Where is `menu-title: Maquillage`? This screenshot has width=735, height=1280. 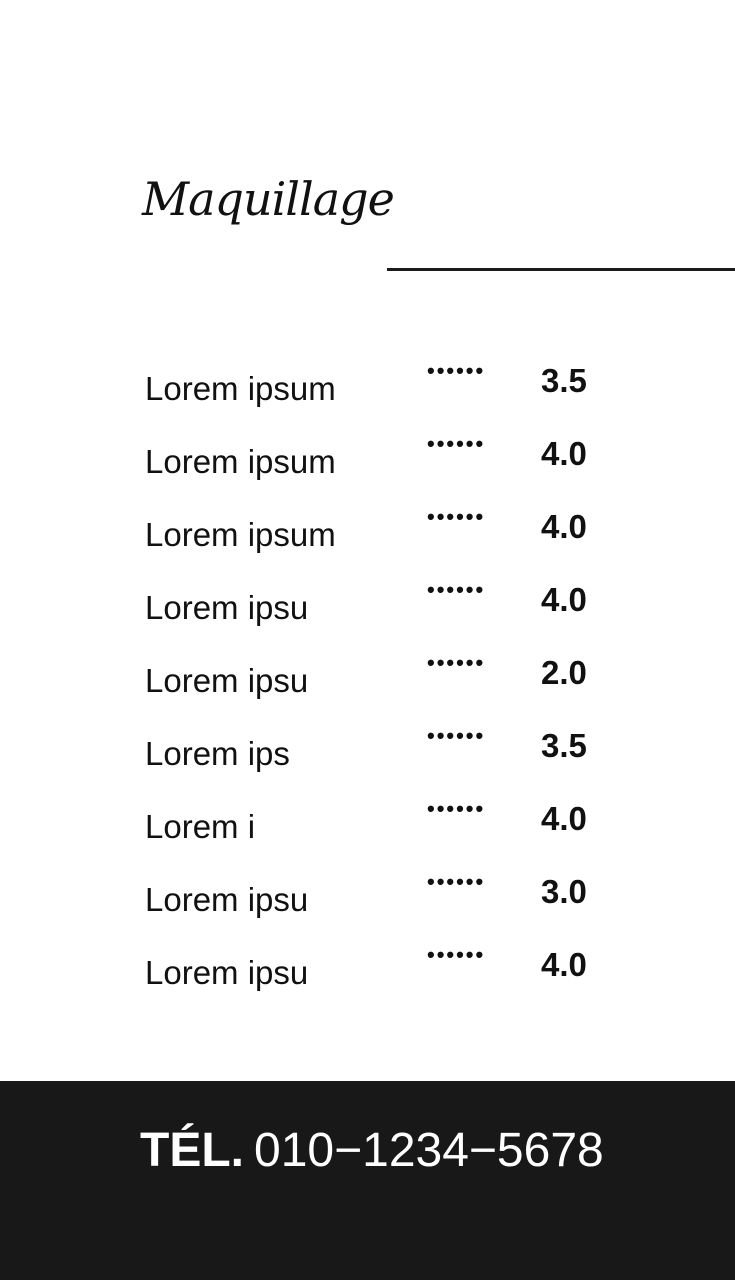 menu-title: Maquillage is located at coordinates (268, 199).